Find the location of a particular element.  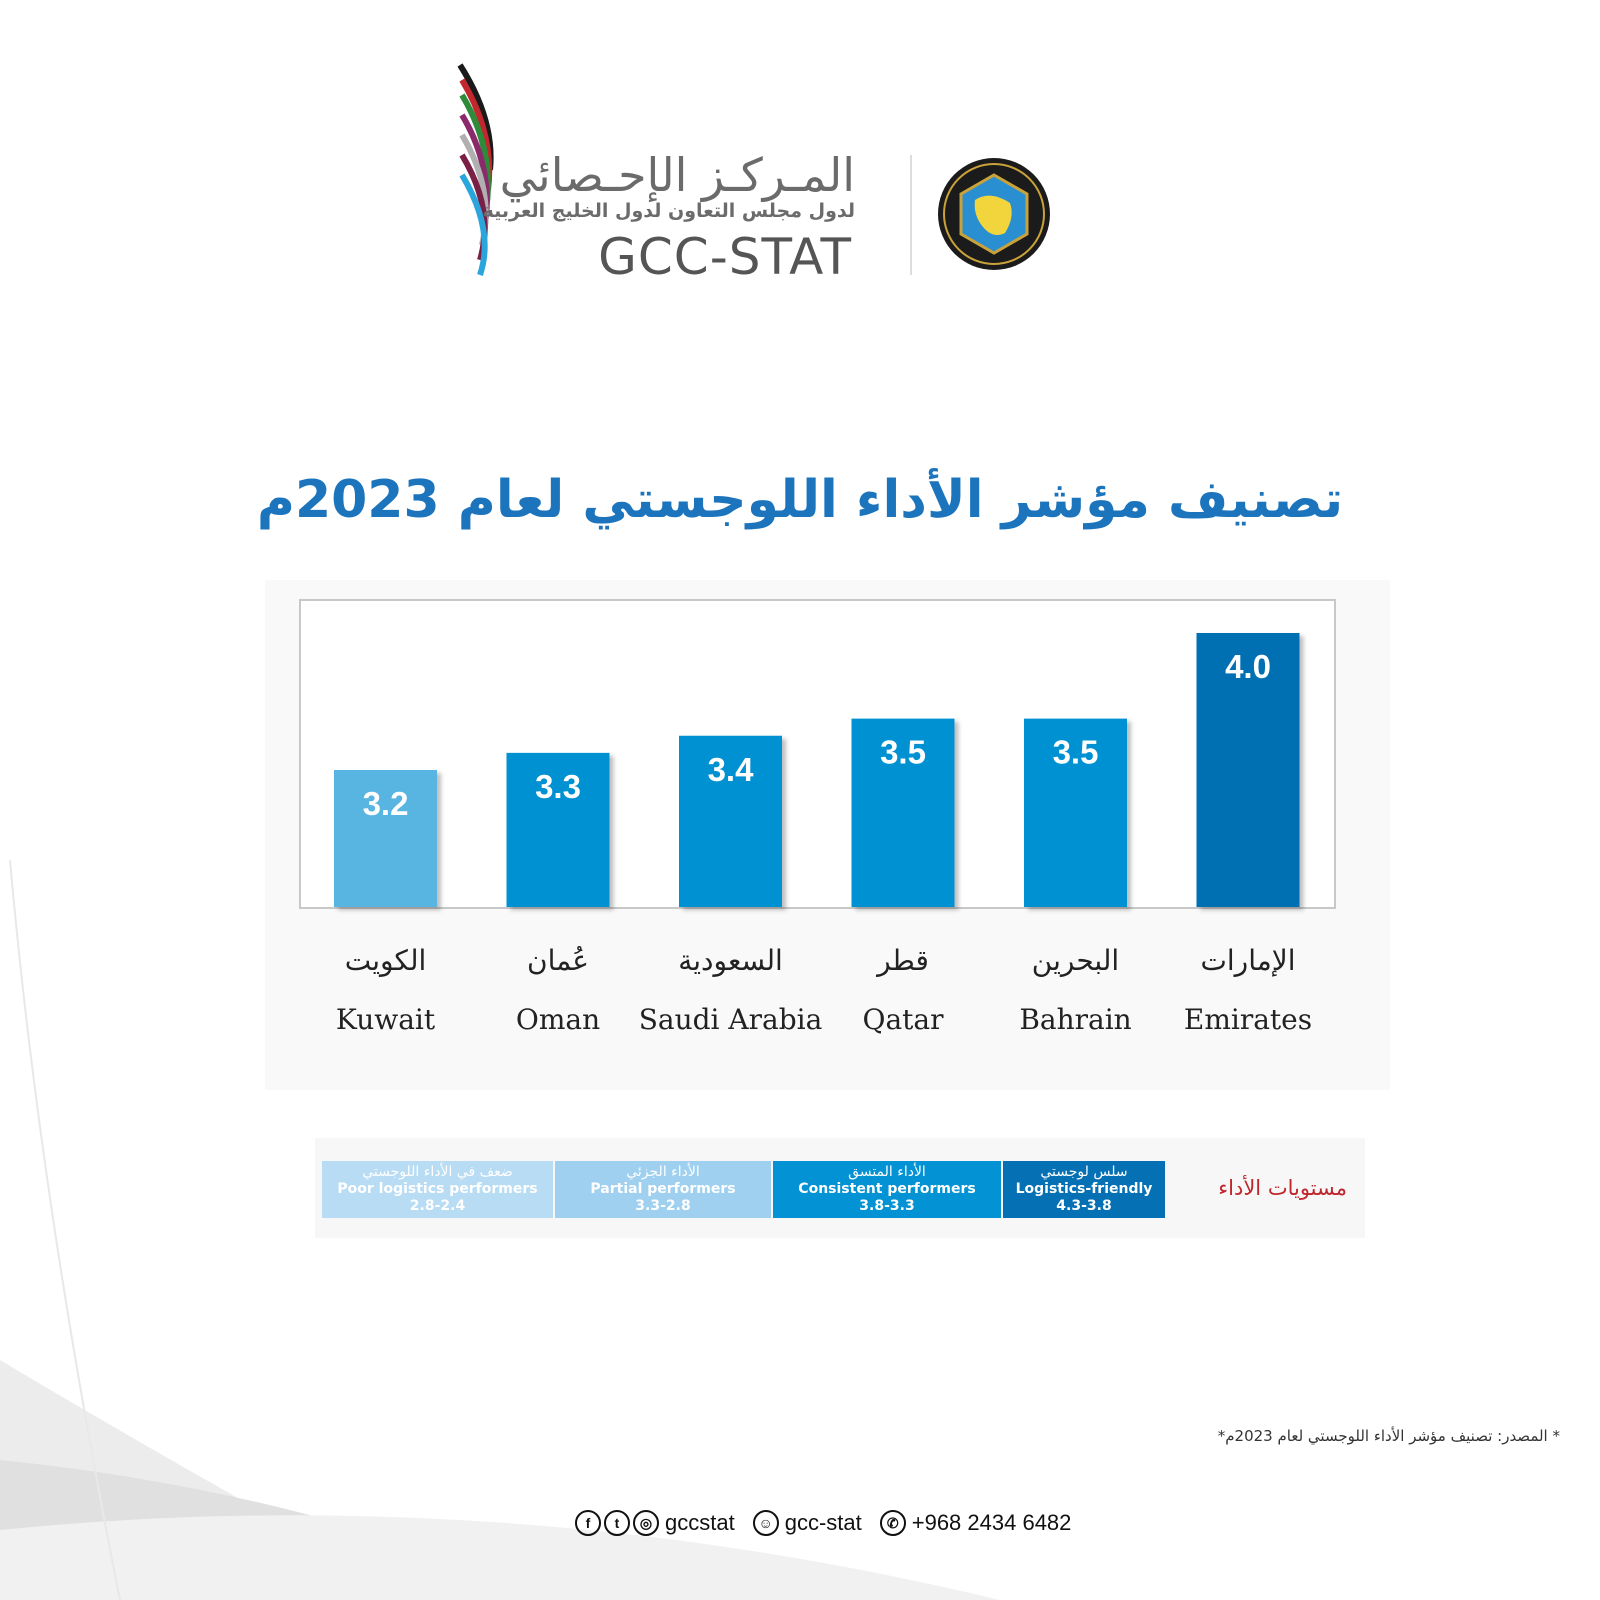

snapchat-icon: ☺ is located at coordinates (765, 1523).